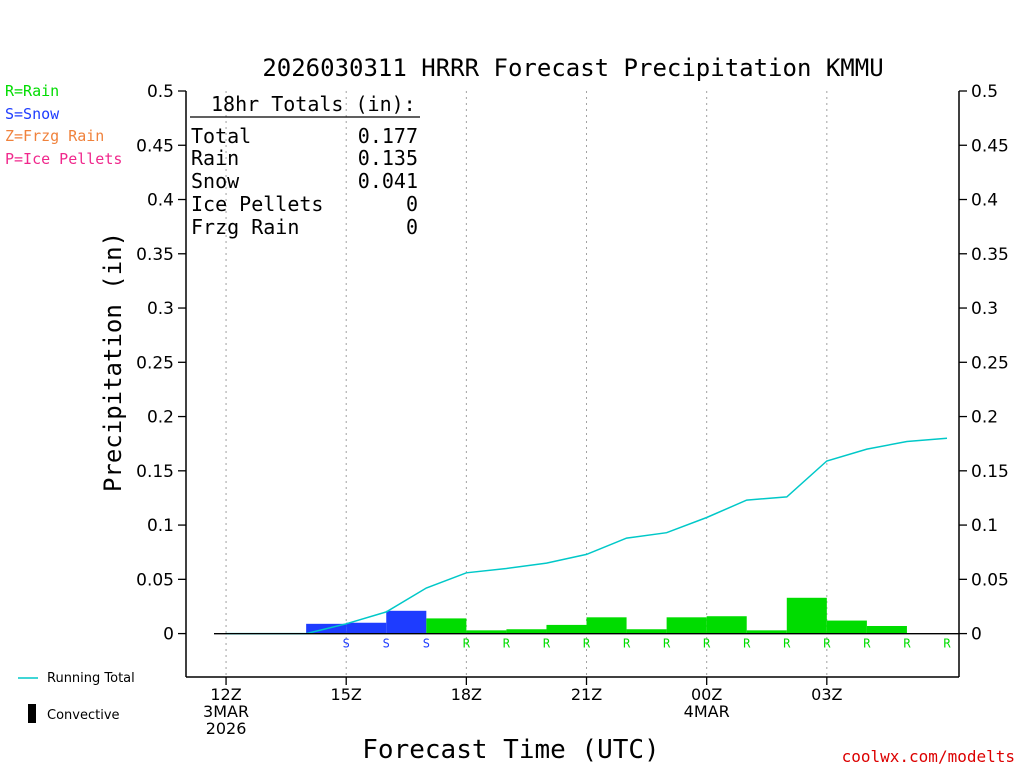 The image size is (1024, 768). Describe the element at coordinates (155, 255) in the screenshot. I see `y-tick-label: 0.35` at that location.